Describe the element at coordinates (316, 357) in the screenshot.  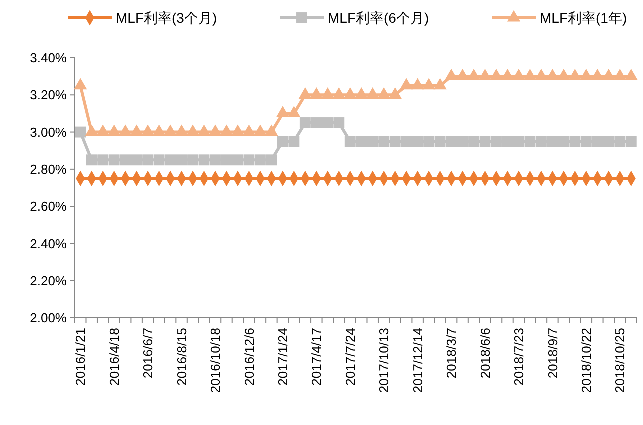
I see `x-tick-label: 2017/4/17` at that location.